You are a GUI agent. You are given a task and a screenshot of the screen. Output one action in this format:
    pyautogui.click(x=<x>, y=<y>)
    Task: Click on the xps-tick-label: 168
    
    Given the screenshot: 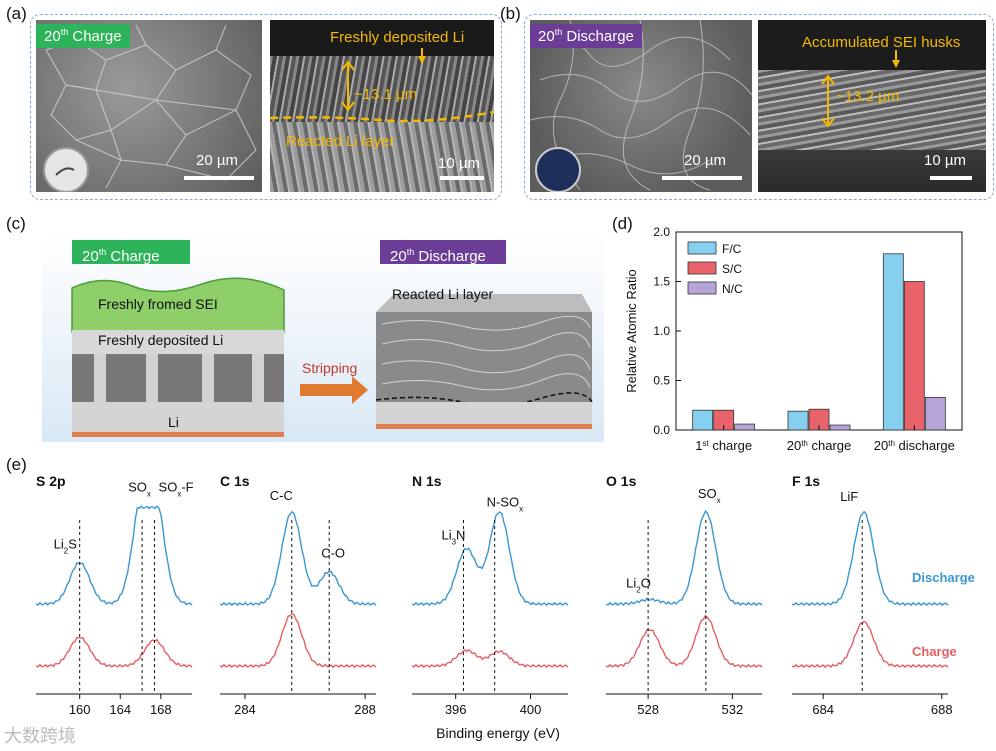 What is the action you would take?
    pyautogui.click(x=161, y=709)
    